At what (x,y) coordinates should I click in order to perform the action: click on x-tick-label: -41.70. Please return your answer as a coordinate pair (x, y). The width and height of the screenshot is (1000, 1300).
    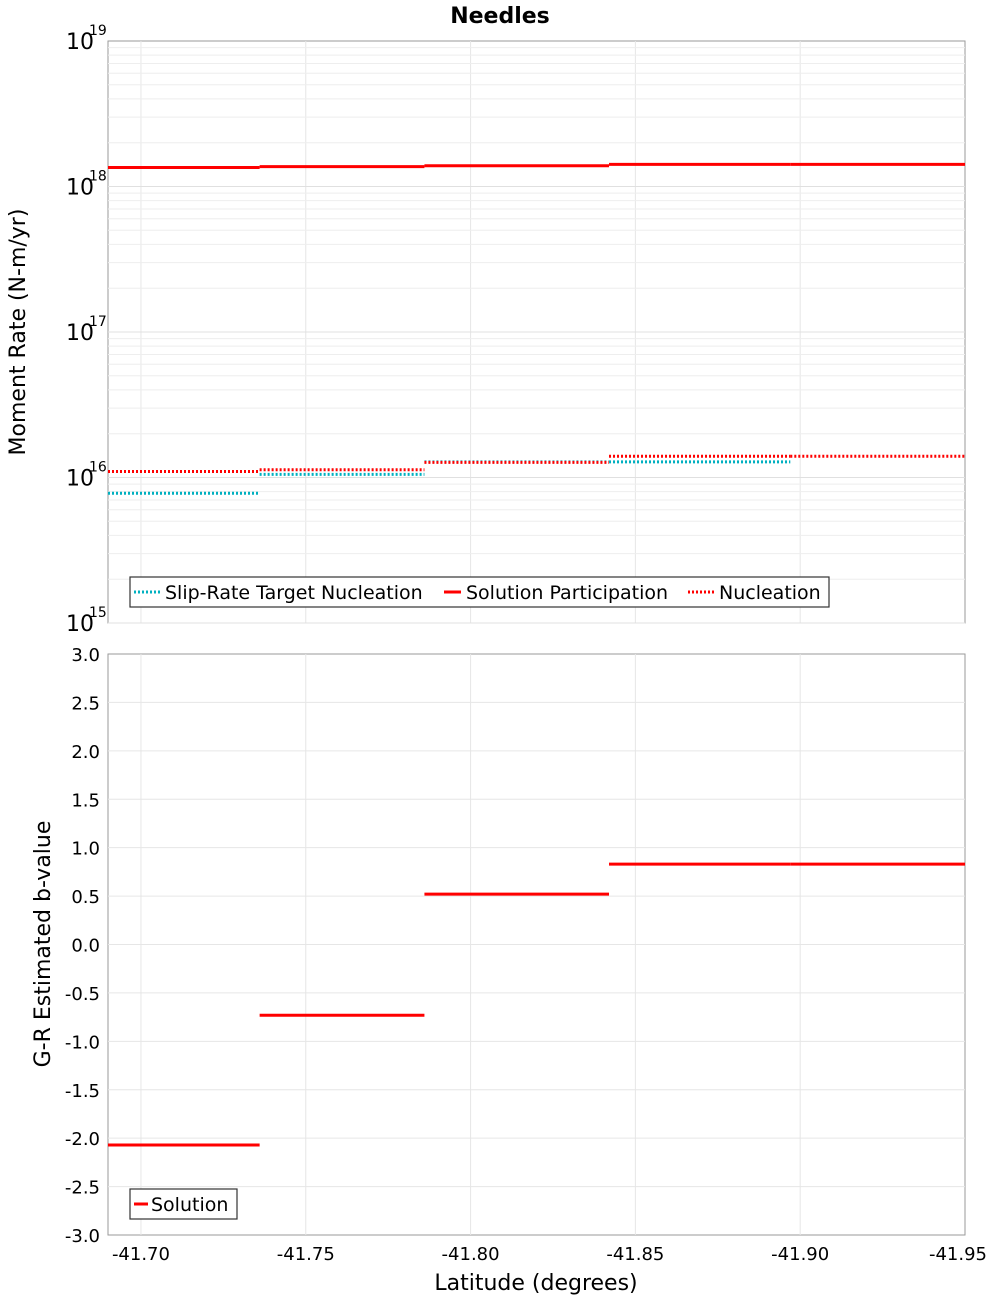
    Looking at the image, I should click on (141, 1254).